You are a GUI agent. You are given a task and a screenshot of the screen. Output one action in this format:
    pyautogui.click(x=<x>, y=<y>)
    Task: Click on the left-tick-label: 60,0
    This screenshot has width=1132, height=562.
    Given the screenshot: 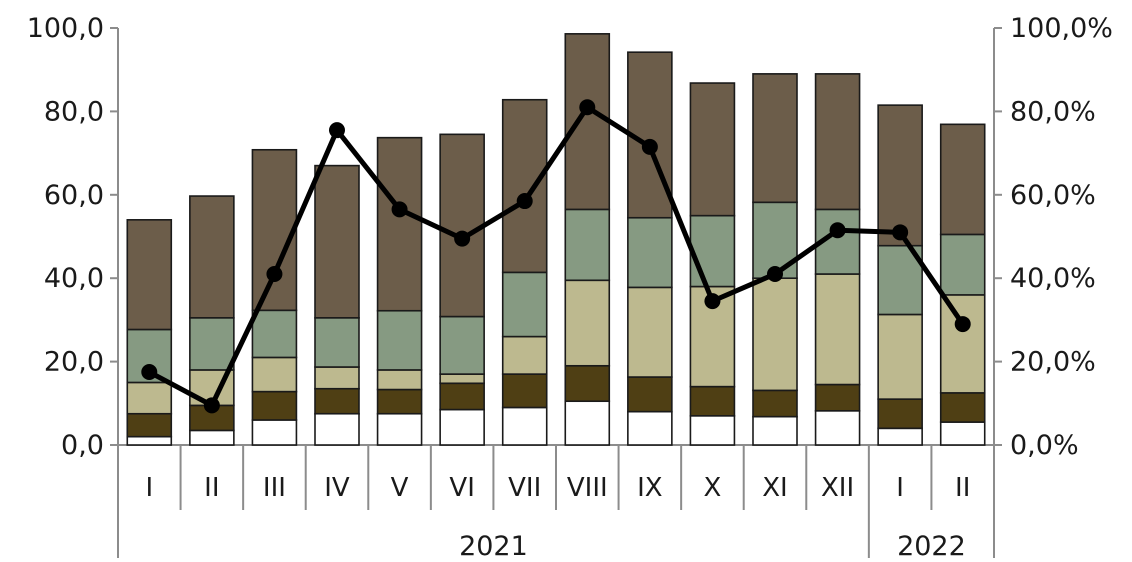 What is the action you would take?
    pyautogui.click(x=74, y=195)
    